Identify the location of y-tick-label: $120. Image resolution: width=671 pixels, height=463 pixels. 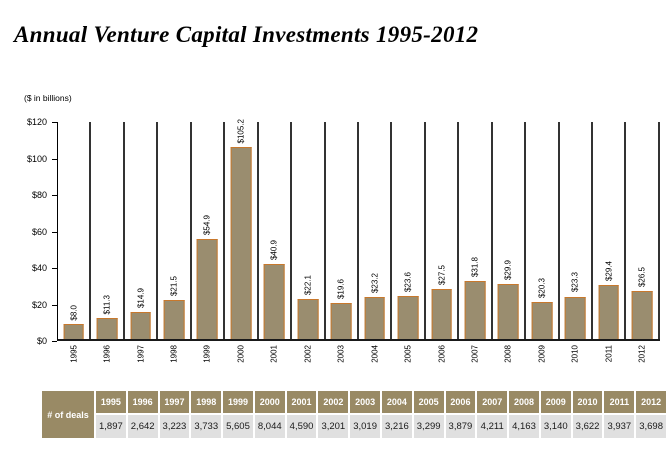
(36, 122).